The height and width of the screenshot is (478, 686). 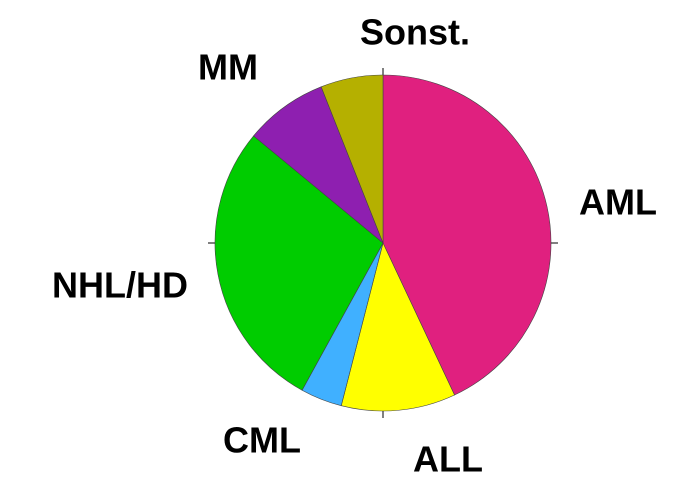 What do you see at coordinates (415, 32) in the screenshot?
I see `slice-label: Sonst.` at bounding box center [415, 32].